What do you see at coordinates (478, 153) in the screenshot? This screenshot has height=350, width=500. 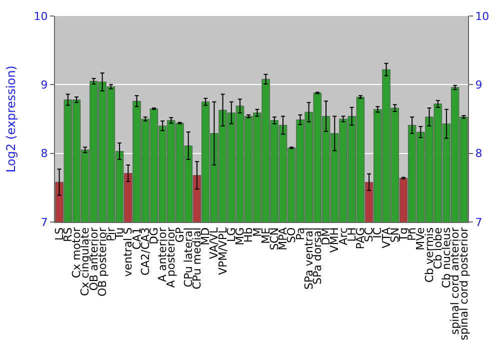 I see `y2-tick-label: 8` at bounding box center [478, 153].